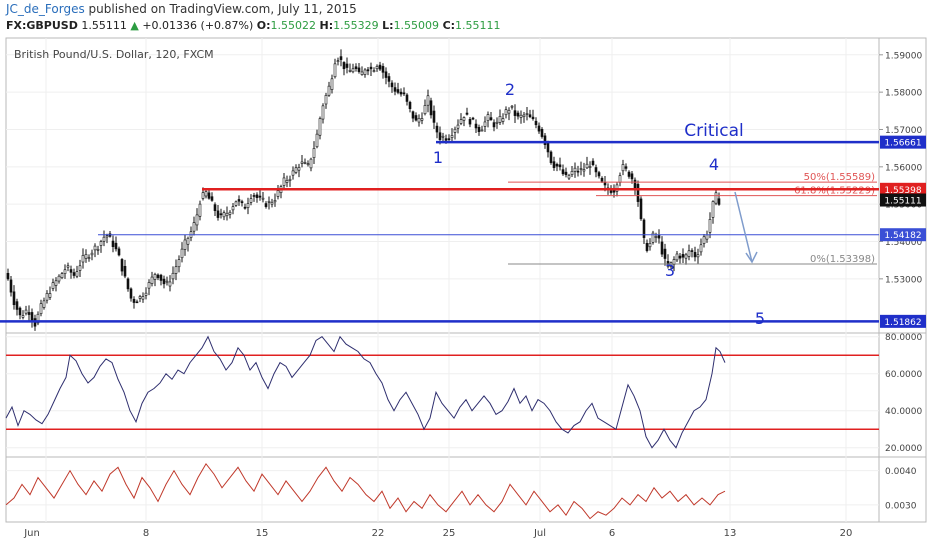  I want to click on fib-level-label: 61.8%(1.55229), so click(834, 191).